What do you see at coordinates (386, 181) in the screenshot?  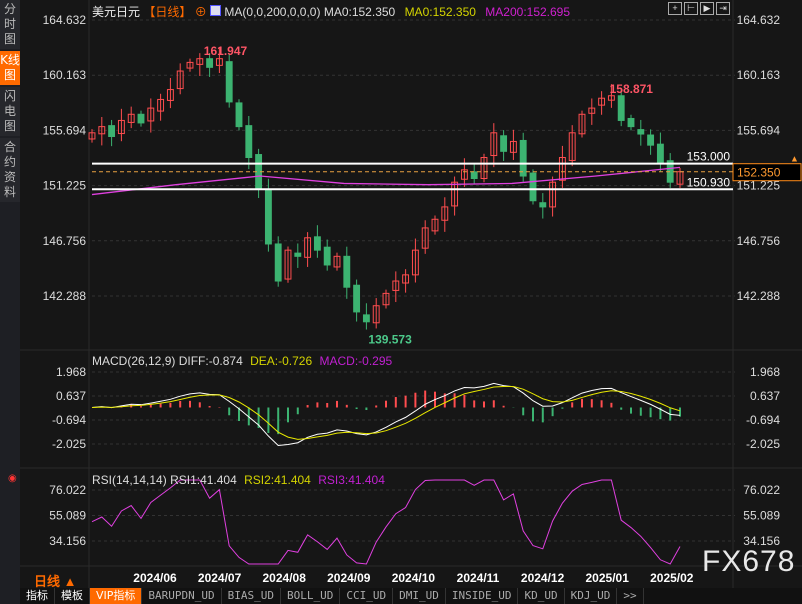 I see `ma200-line` at bounding box center [386, 181].